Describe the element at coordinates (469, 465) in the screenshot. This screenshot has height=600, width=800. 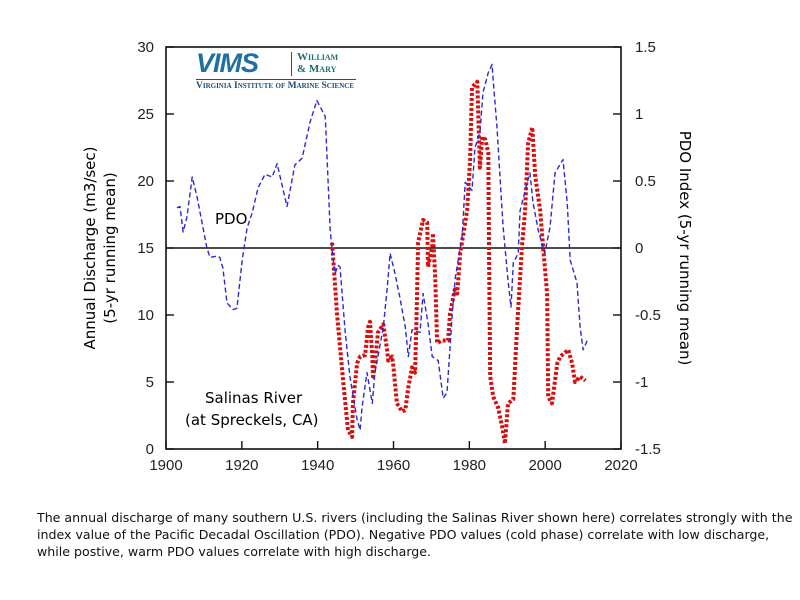
I see `x-tick-label: 1980` at that location.